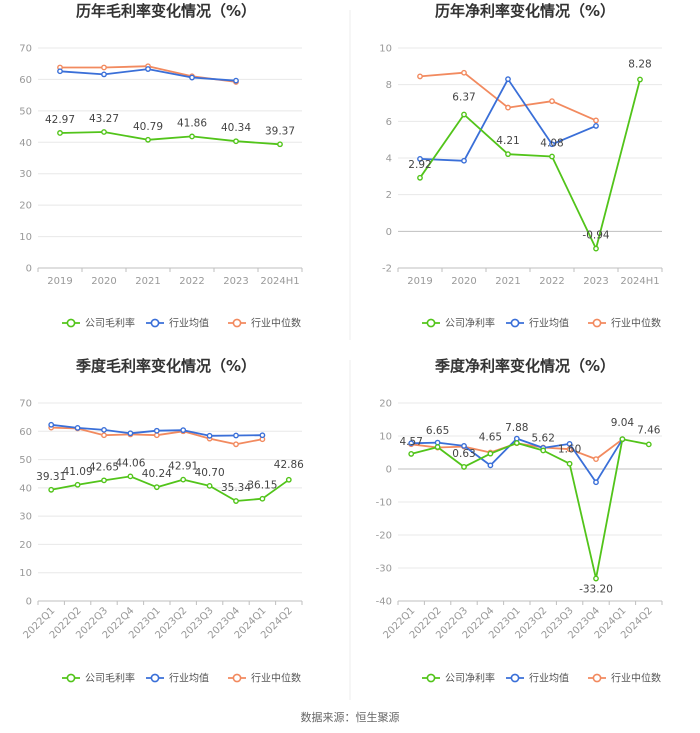 The image size is (700, 733). I want to click on y-tick-label: 60, so click(25, 432).